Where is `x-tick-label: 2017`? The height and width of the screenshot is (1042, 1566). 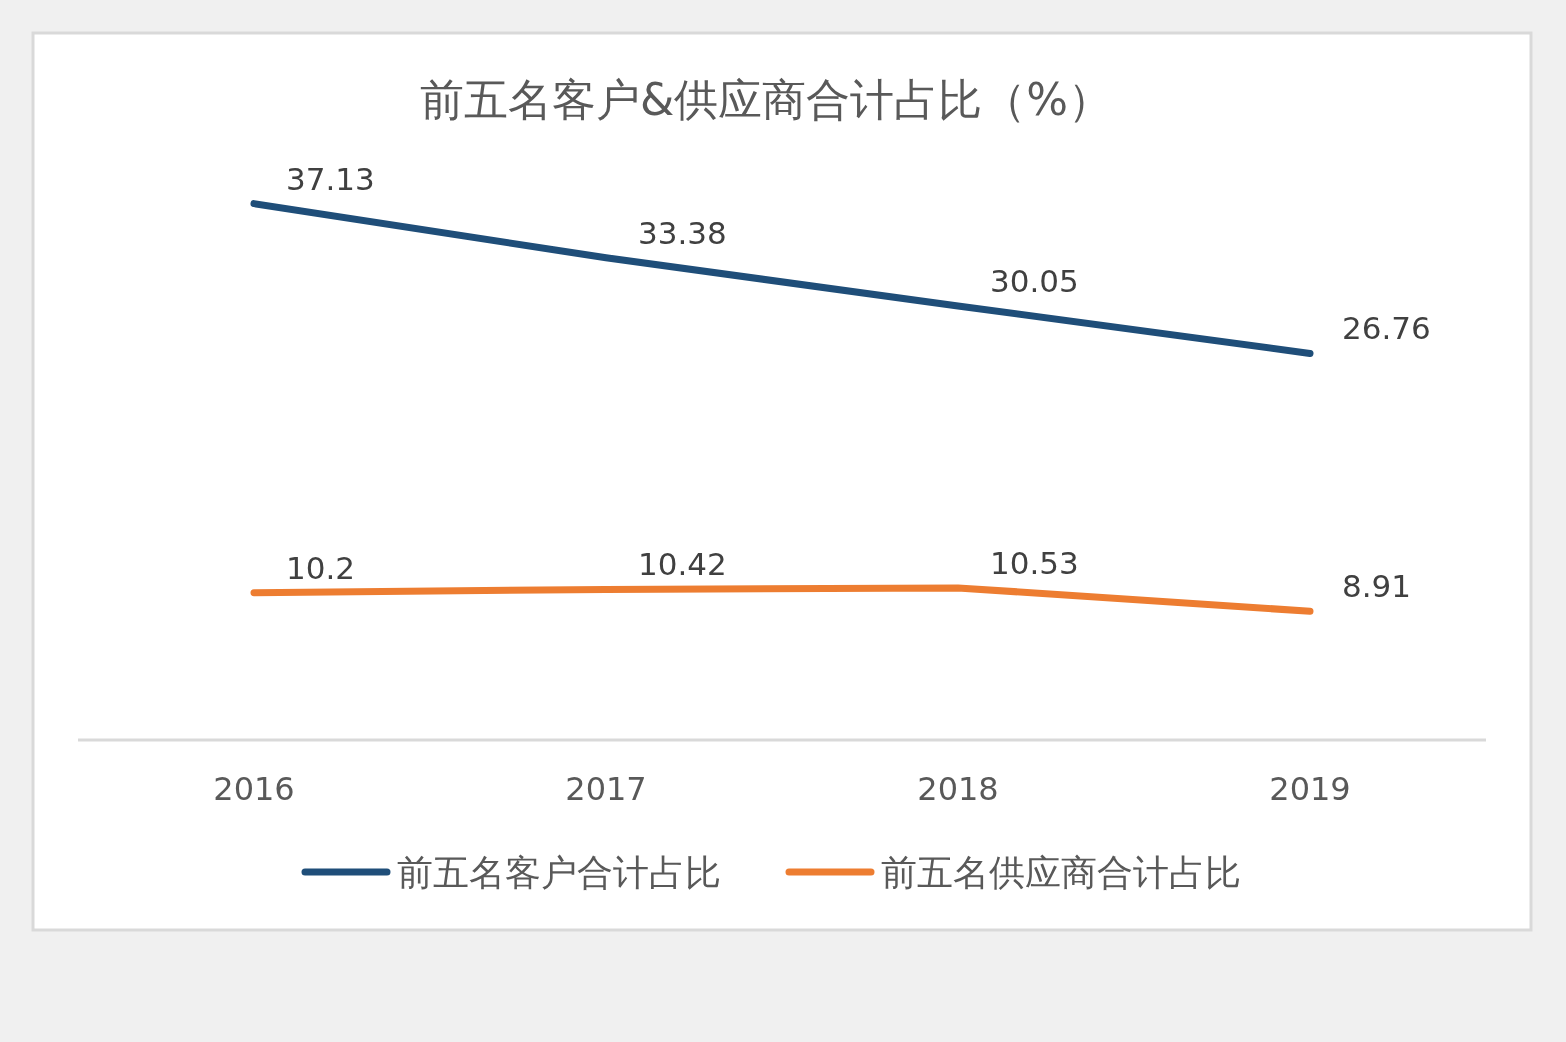
x-tick-label: 2017 is located at coordinates (606, 789).